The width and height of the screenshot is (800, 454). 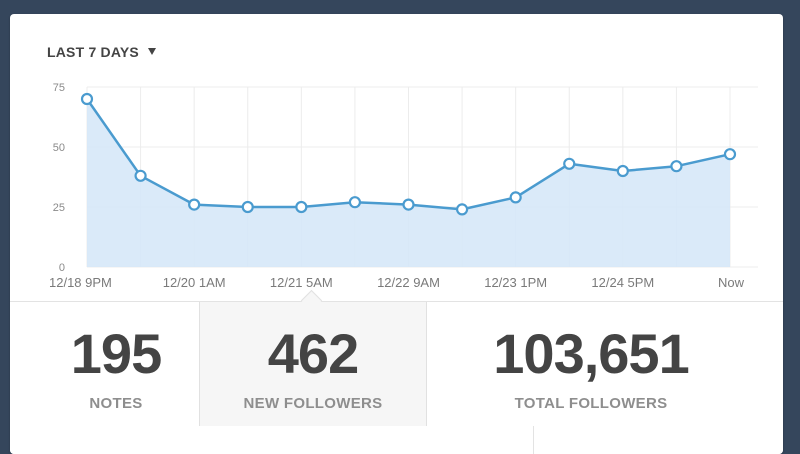 I want to click on date-range-label: LAST 7 DAYS, so click(x=93, y=52).